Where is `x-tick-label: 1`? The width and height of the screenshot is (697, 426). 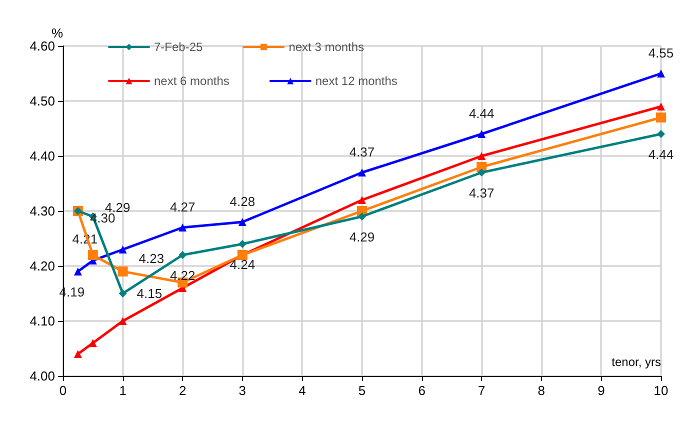 x-tick-label: 1 is located at coordinates (122, 390).